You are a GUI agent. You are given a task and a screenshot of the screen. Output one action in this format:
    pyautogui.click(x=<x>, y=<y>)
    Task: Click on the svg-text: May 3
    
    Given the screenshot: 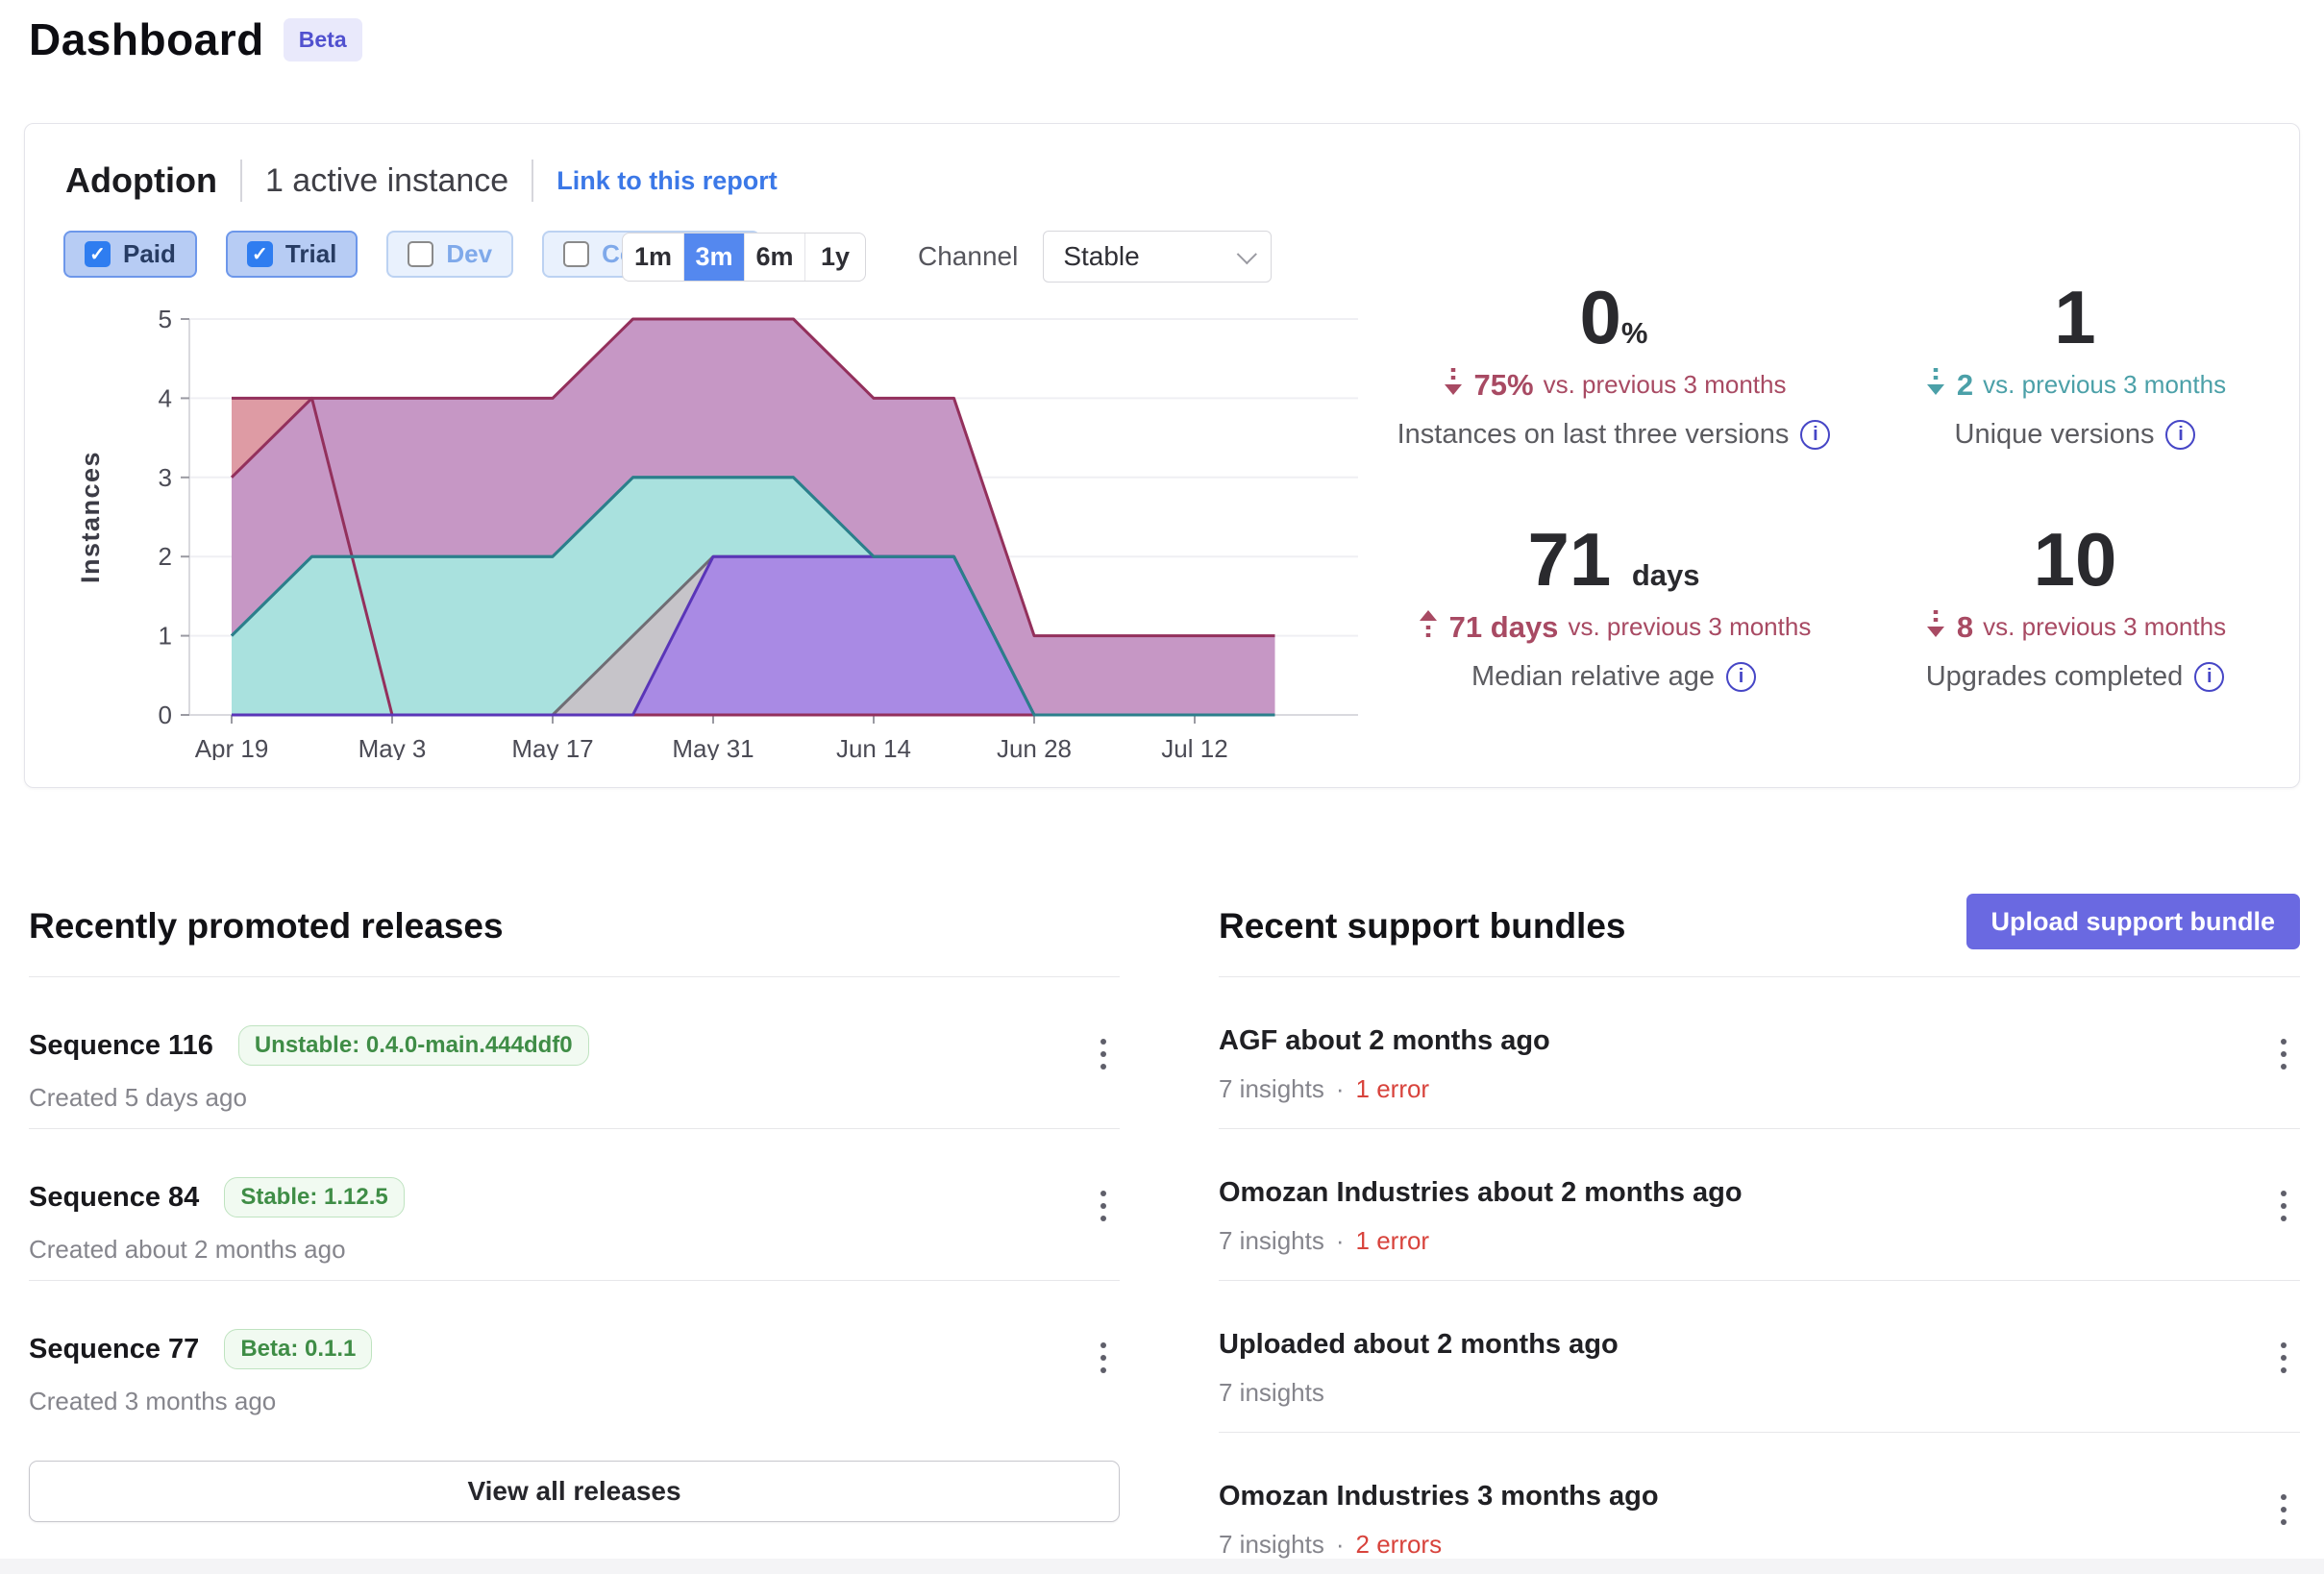 What is the action you would take?
    pyautogui.click(x=392, y=747)
    